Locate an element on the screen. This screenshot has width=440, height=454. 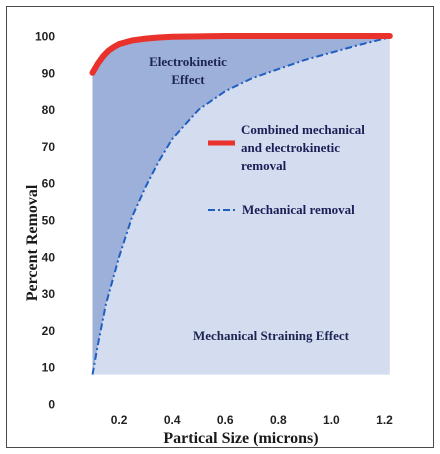
y-tick-label: 10 is located at coordinates (49, 368).